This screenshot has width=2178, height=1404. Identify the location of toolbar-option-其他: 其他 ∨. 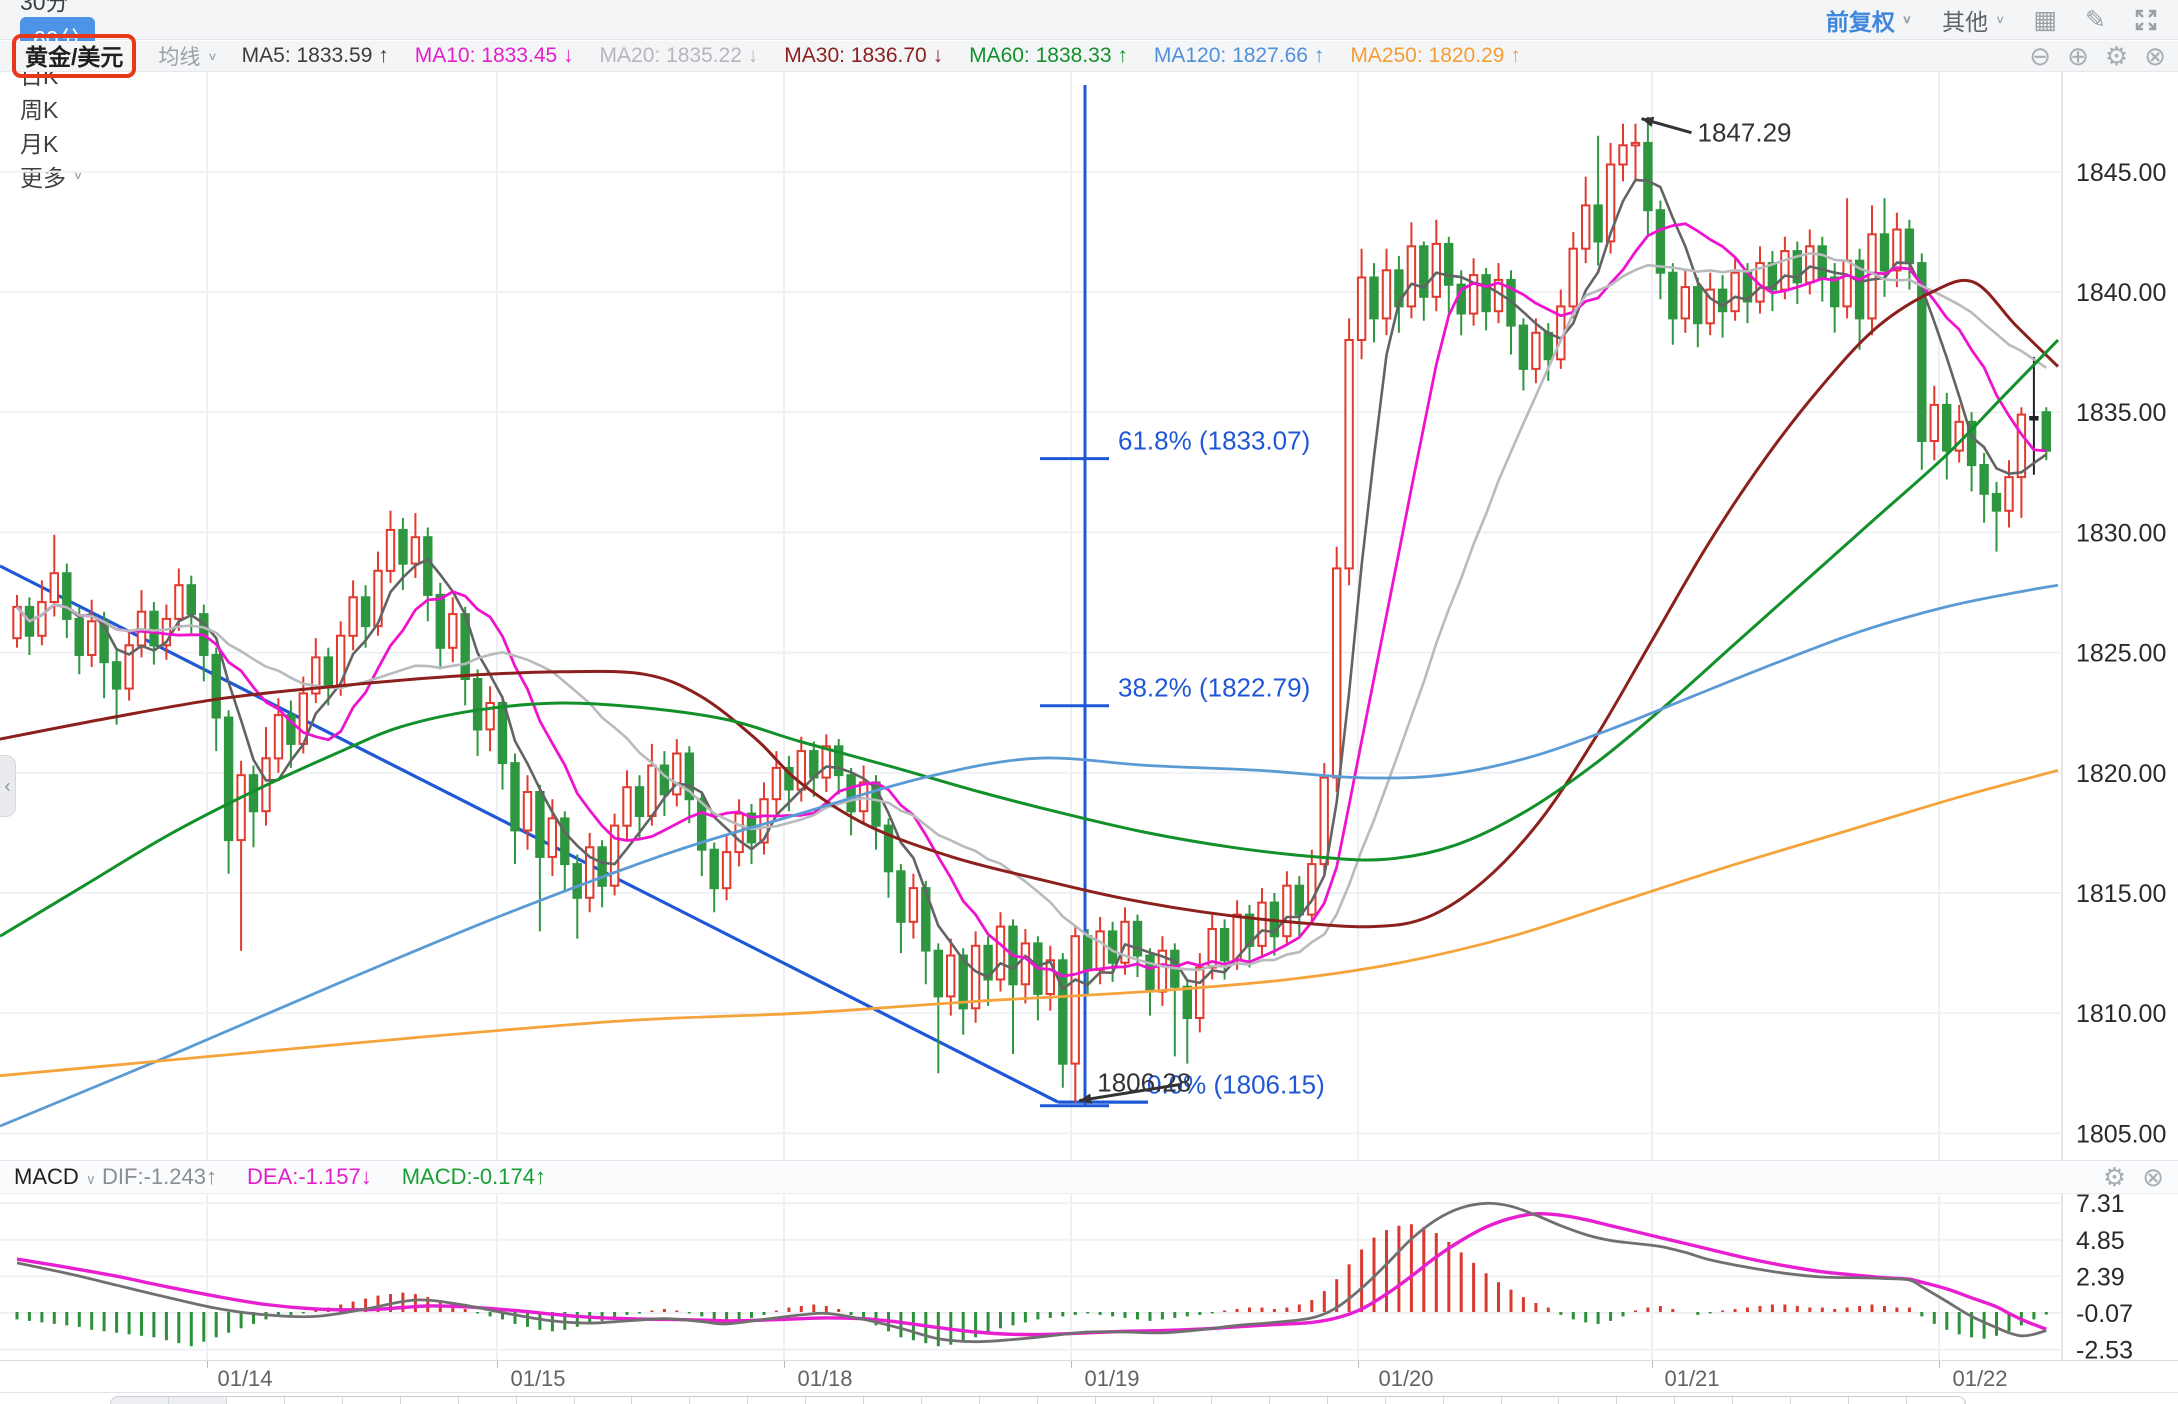
(1974, 21).